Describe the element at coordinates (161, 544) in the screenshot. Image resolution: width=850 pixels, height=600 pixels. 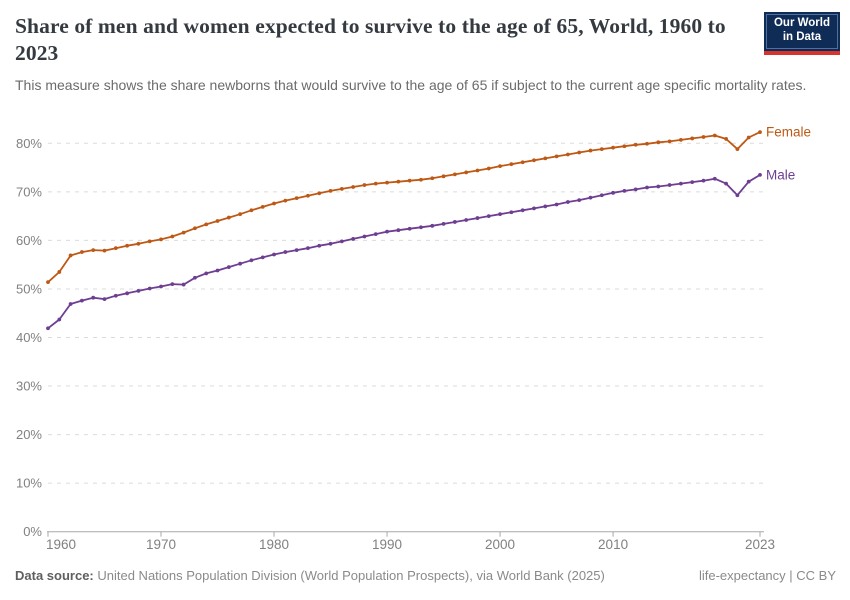
I see `x-tick-label-1970: 1970` at that location.